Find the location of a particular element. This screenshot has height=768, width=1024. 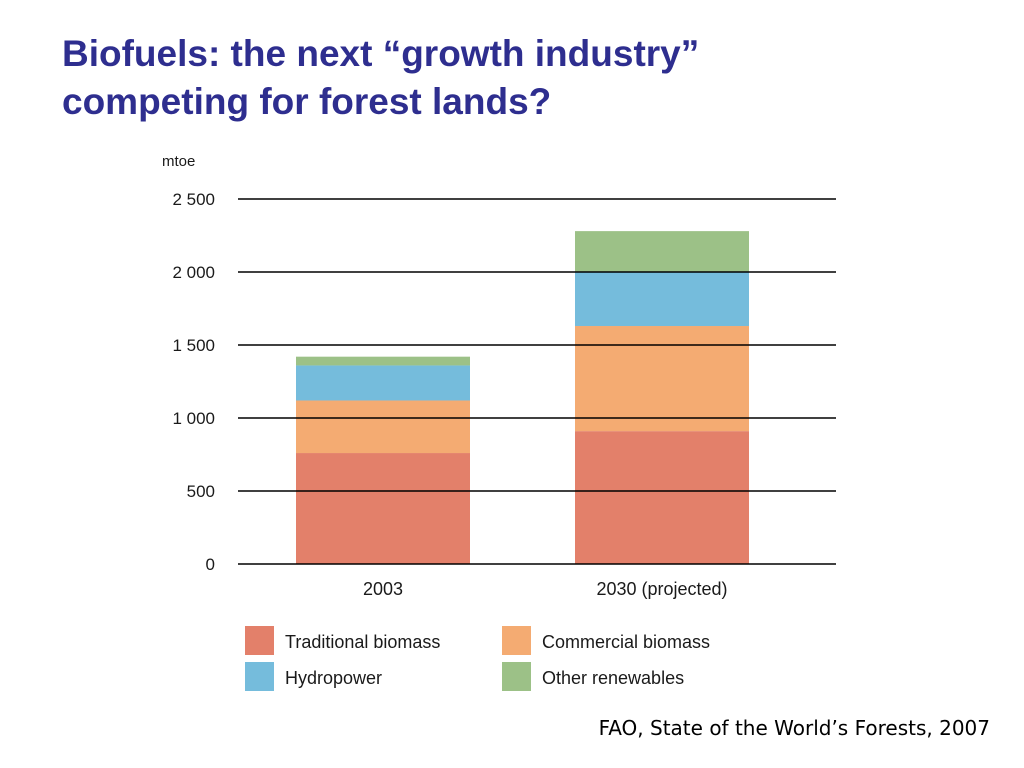

slide-title-line-2: competing for forest lands? is located at coordinates (307, 101).